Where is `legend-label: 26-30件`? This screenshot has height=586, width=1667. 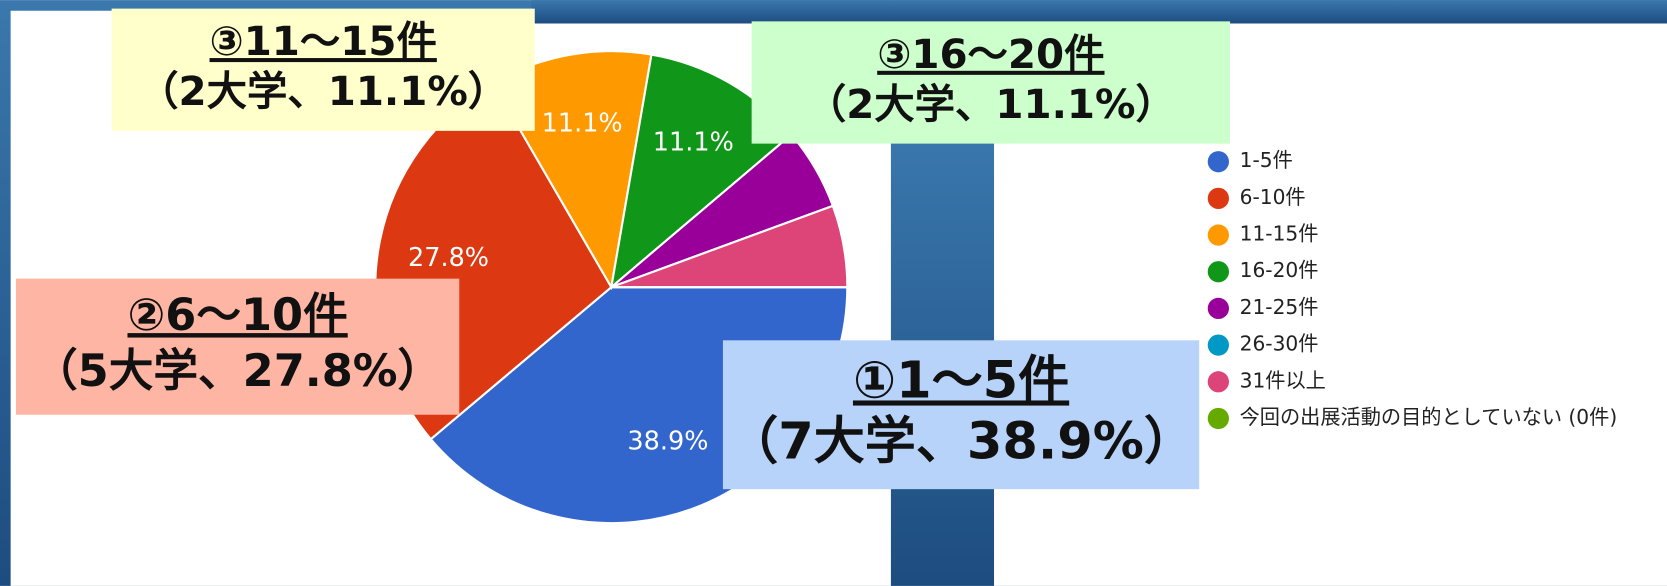 legend-label: 26-30件 is located at coordinates (1279, 344).